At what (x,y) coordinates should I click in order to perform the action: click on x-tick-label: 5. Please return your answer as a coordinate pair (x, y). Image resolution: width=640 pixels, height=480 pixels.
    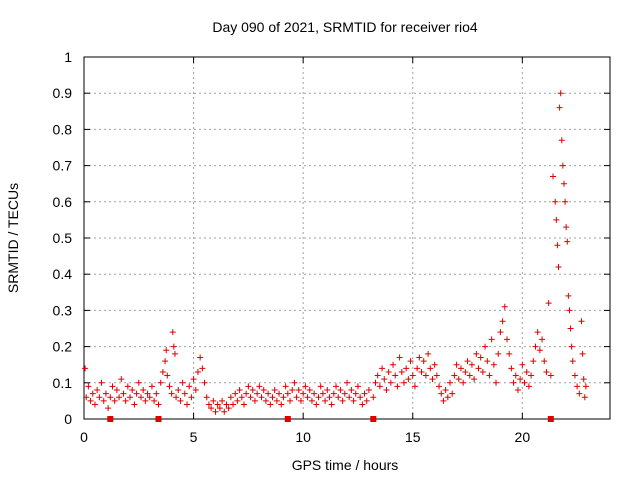
    Looking at the image, I should click on (194, 437).